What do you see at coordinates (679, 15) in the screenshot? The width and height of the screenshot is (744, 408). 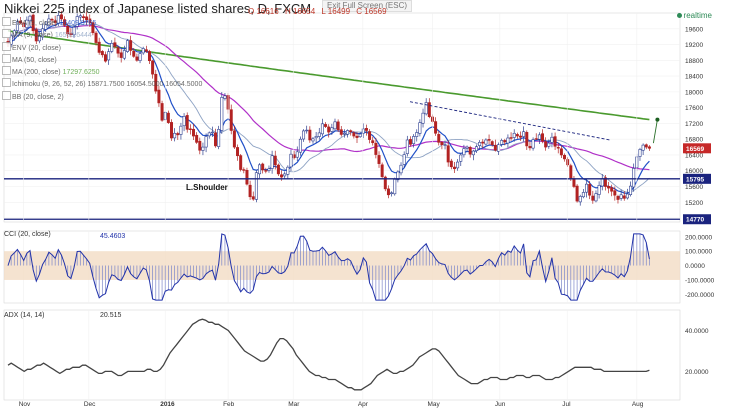 I see `live-dot-icon` at bounding box center [679, 15].